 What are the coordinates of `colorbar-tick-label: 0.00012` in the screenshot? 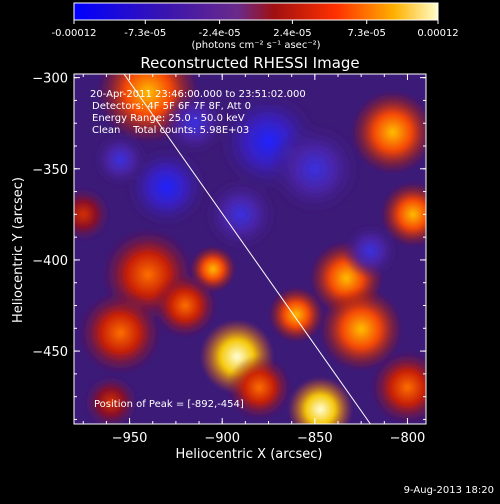 It's located at (437, 33).